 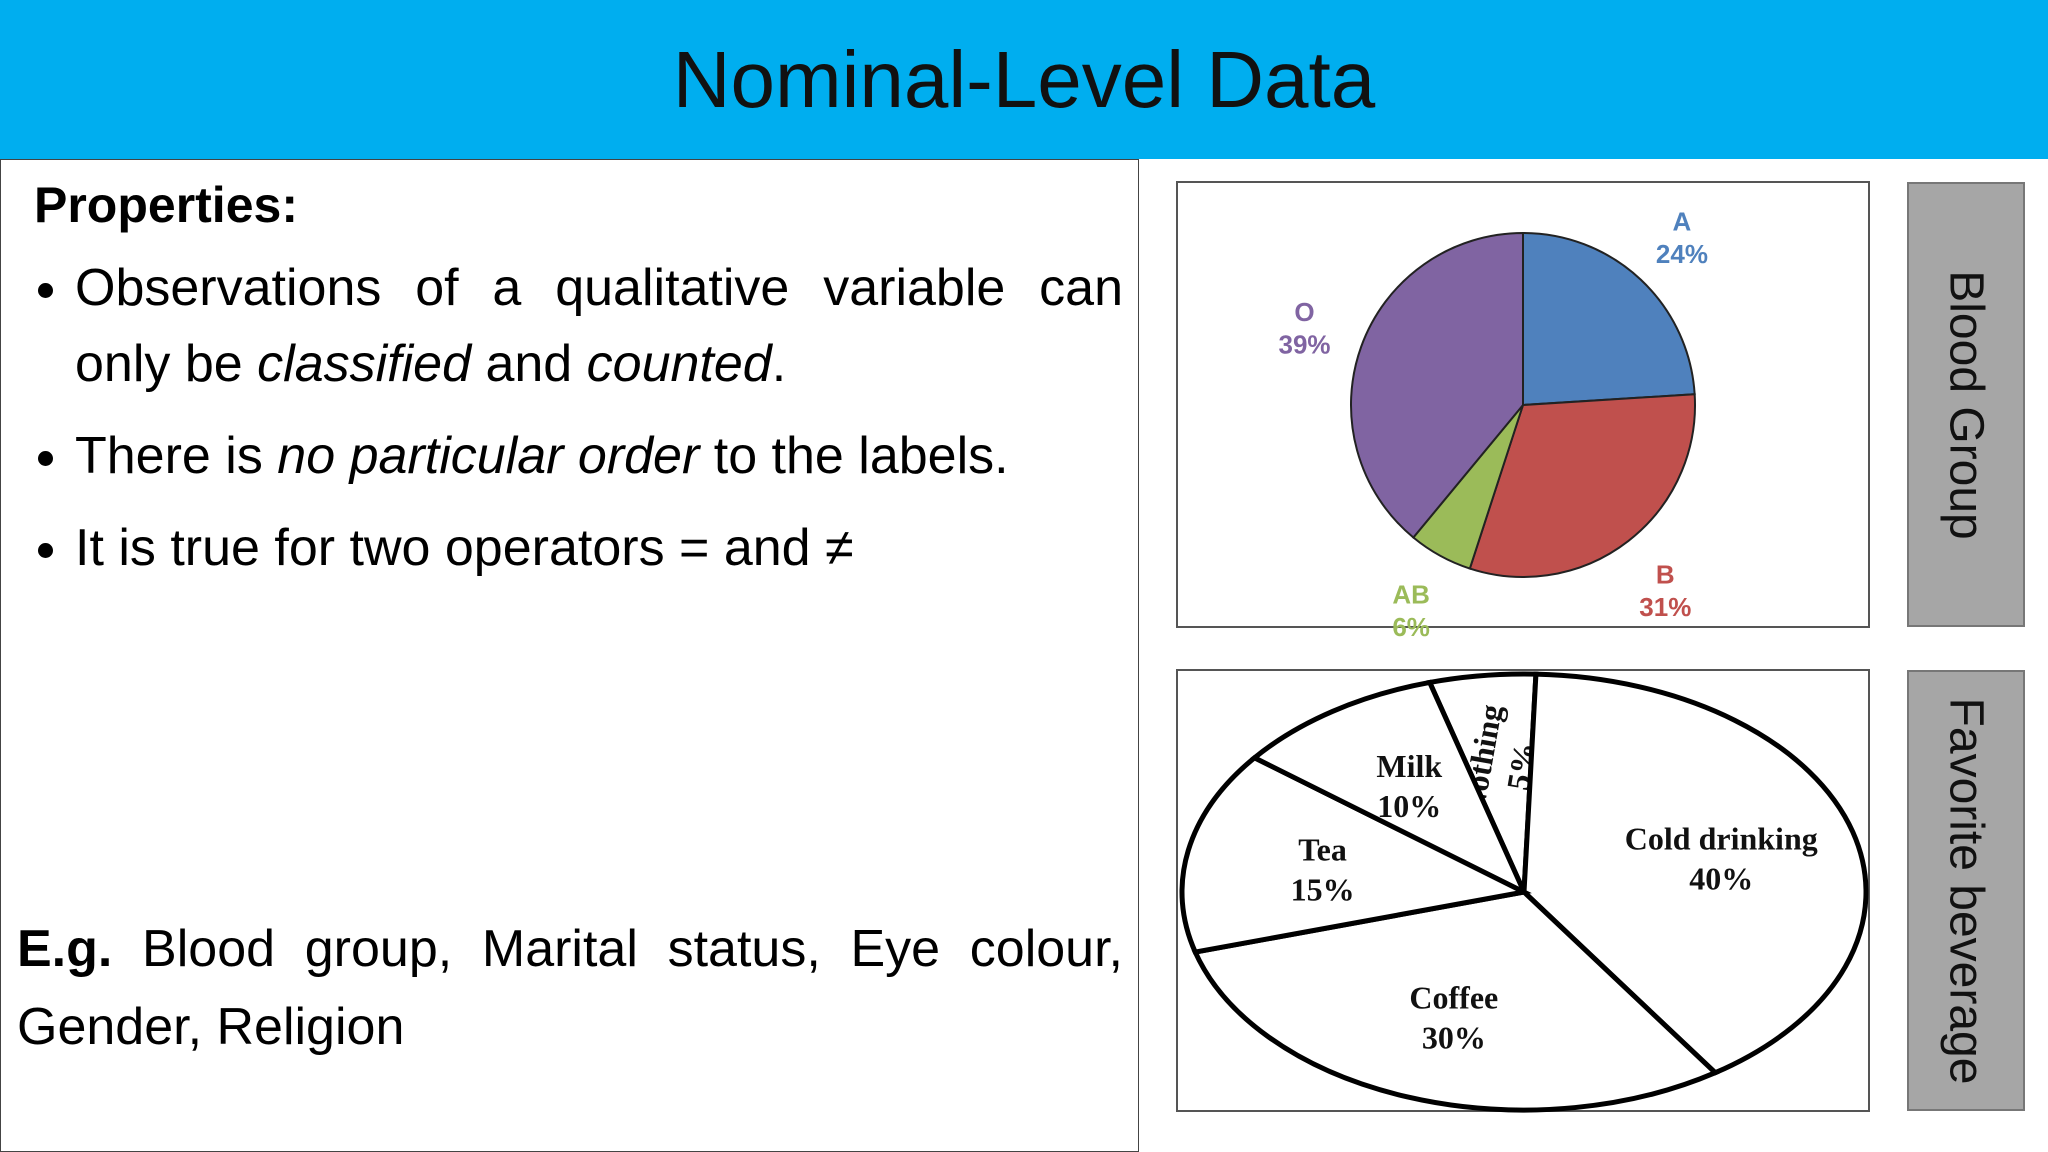 I want to click on text-run: It is true for two operators = and ≠, so click(x=464, y=548).